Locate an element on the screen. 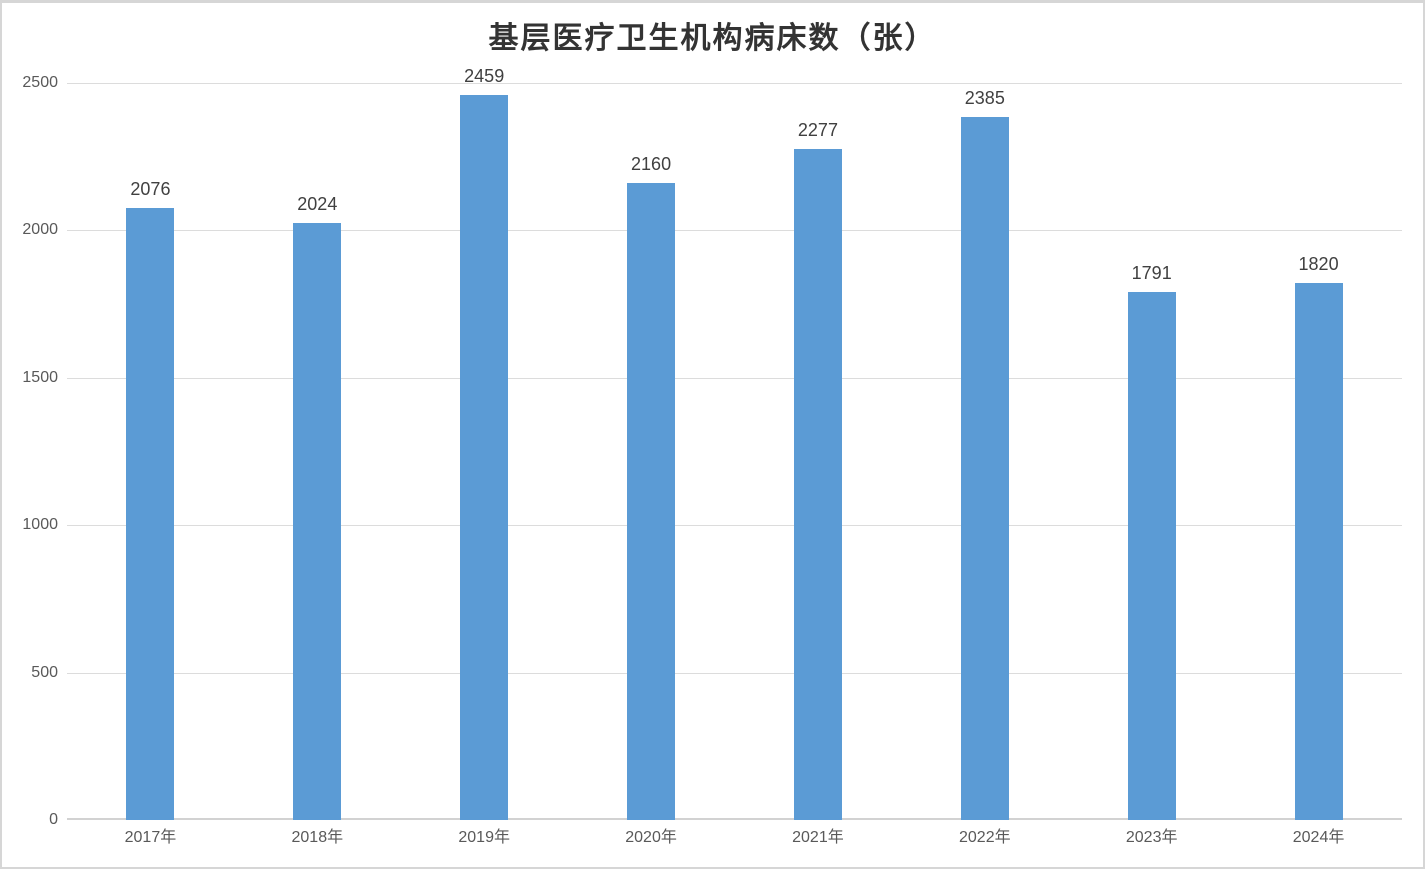 This screenshot has height=869, width=1425. y-axis-tick-label: 0 is located at coordinates (53, 819).